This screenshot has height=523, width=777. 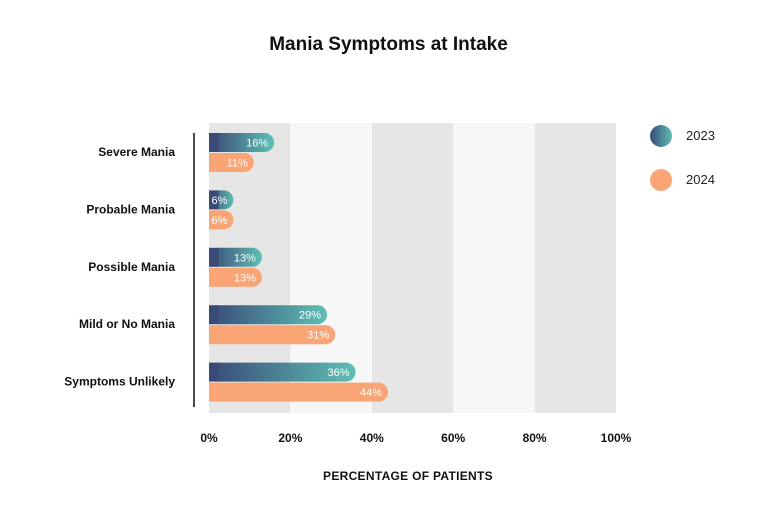 What do you see at coordinates (209, 438) in the screenshot?
I see `x-tick-label: 0%` at bounding box center [209, 438].